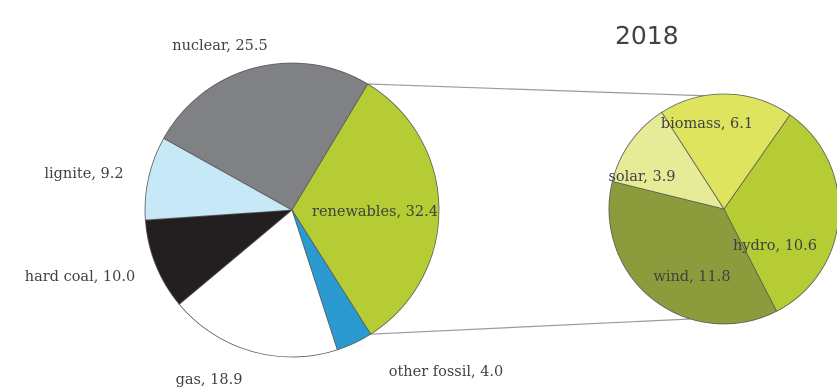 The height and width of the screenshot is (388, 837). Describe the element at coordinates (446, 372) in the screenshot. I see `main-label-other-fossil: other fossil, 4.0` at that location.